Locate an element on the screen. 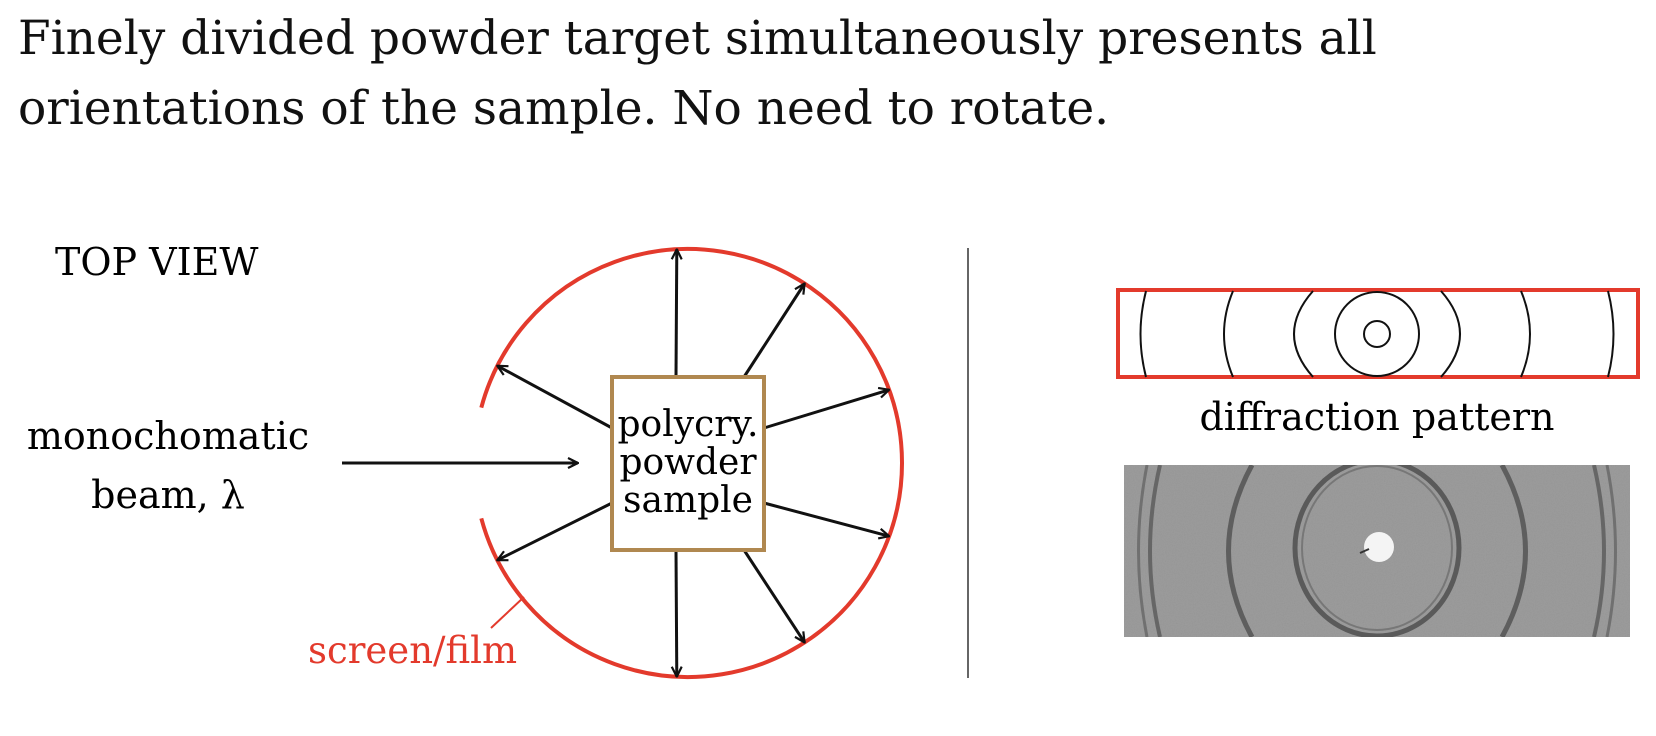 The width and height of the screenshot is (1656, 736). beam-label-line-1: monochomatic is located at coordinates (168, 436).